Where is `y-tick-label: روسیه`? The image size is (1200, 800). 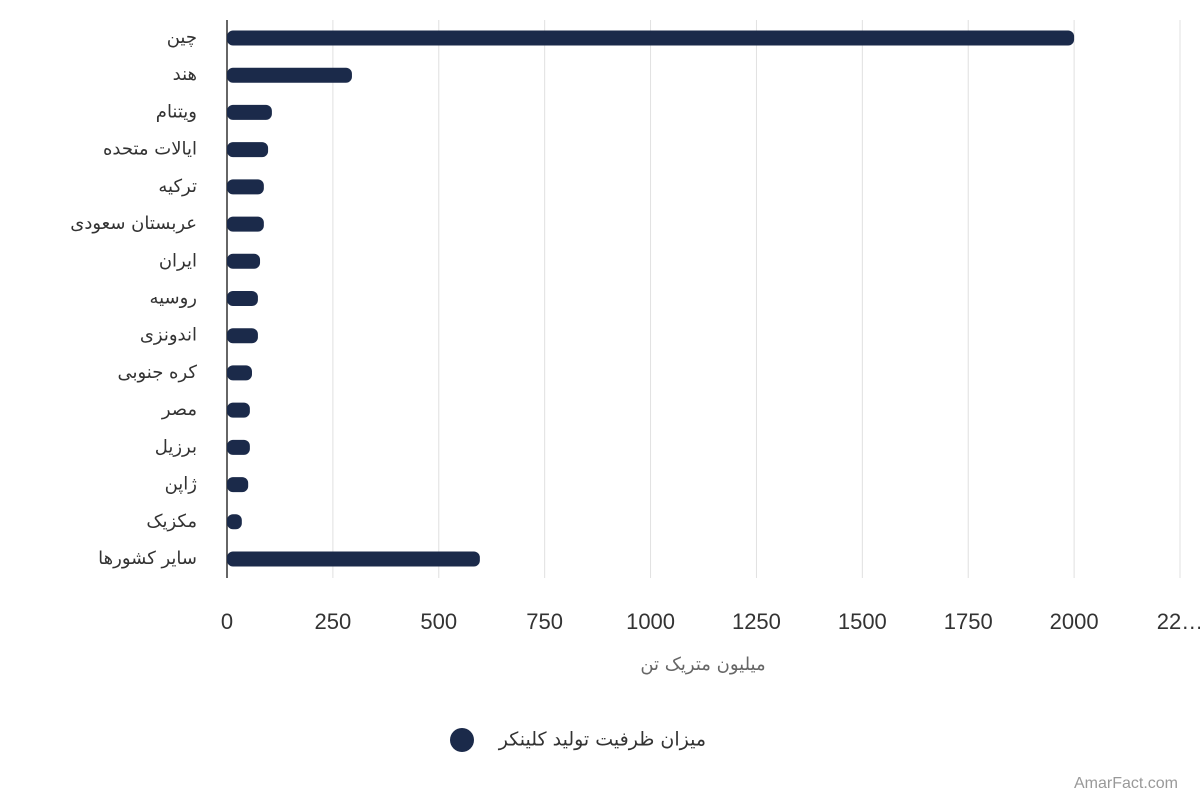
y-tick-label: روسیه is located at coordinates (173, 298).